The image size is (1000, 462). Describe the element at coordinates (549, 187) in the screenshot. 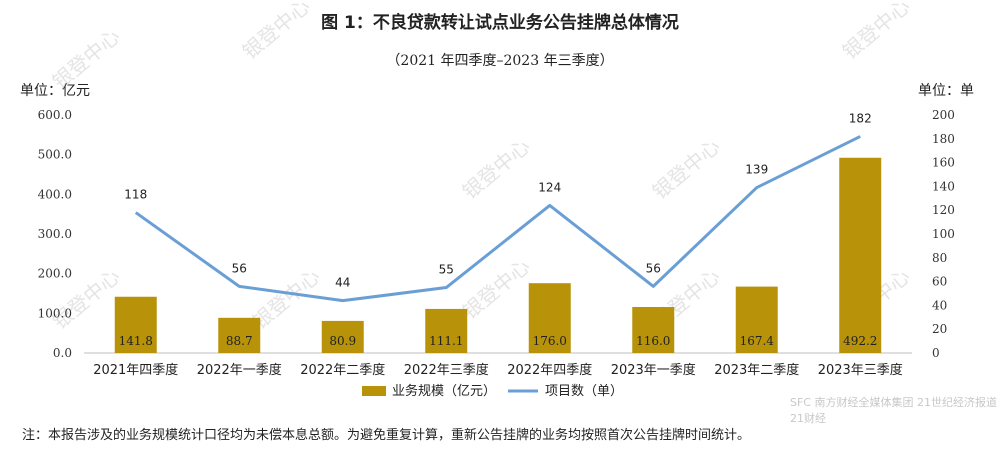

I see `line-data-label: 124` at that location.